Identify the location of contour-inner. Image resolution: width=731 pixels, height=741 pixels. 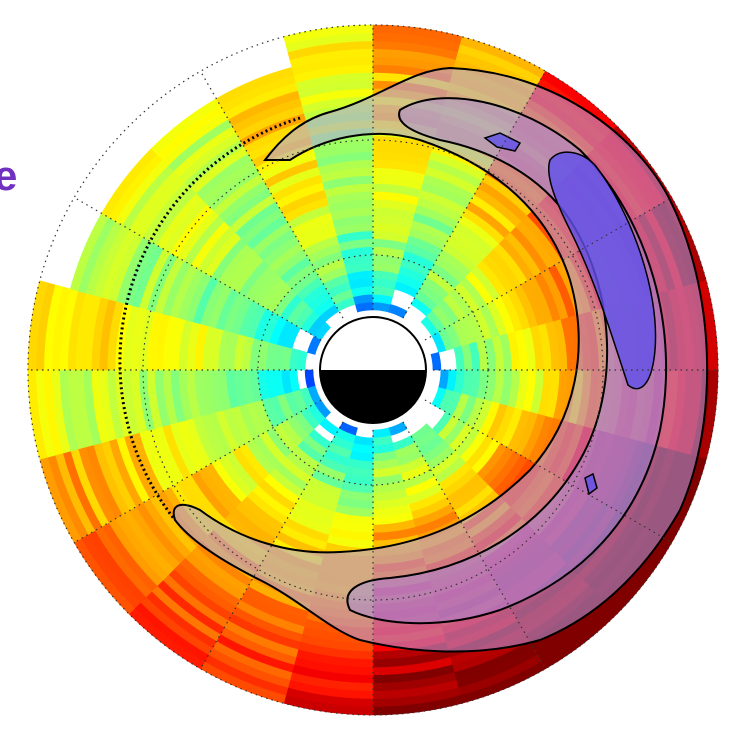
(602, 270).